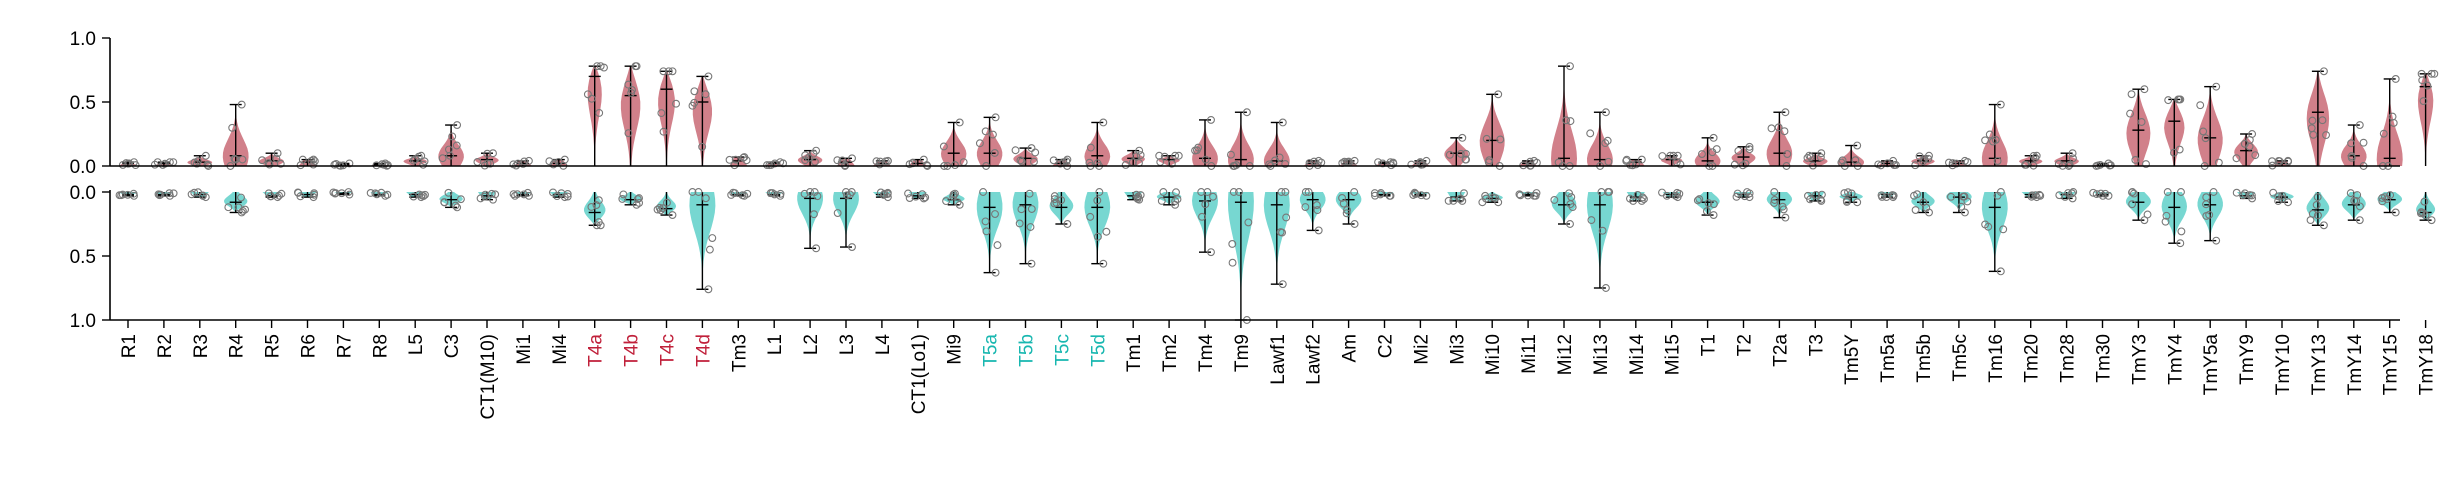 Image resolution: width=2440 pixels, height=479 pixels. What do you see at coordinates (228, 207) in the screenshot?
I see `point-bottom-R4` at bounding box center [228, 207].